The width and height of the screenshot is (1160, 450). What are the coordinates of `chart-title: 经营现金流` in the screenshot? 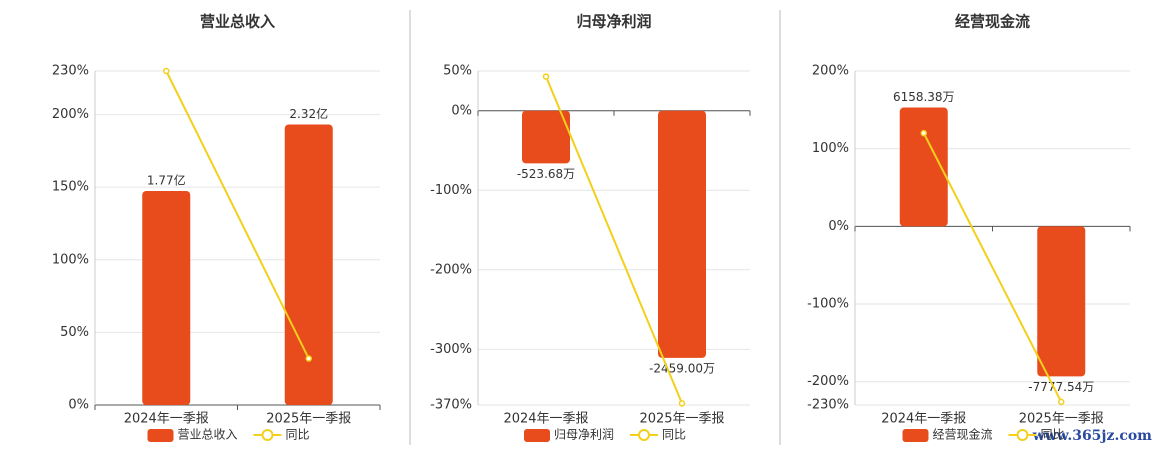 It's located at (992, 22).